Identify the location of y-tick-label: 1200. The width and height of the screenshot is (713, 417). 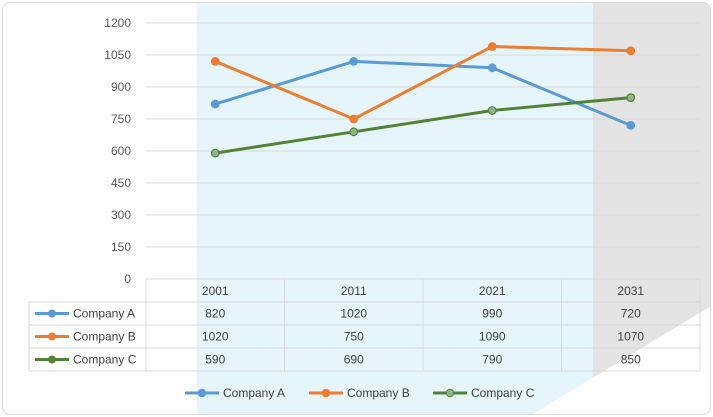
(117, 23).